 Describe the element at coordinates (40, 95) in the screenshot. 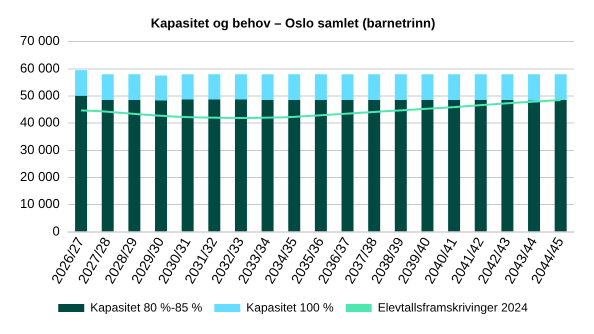

I see `y-tick-label: 50 000` at that location.